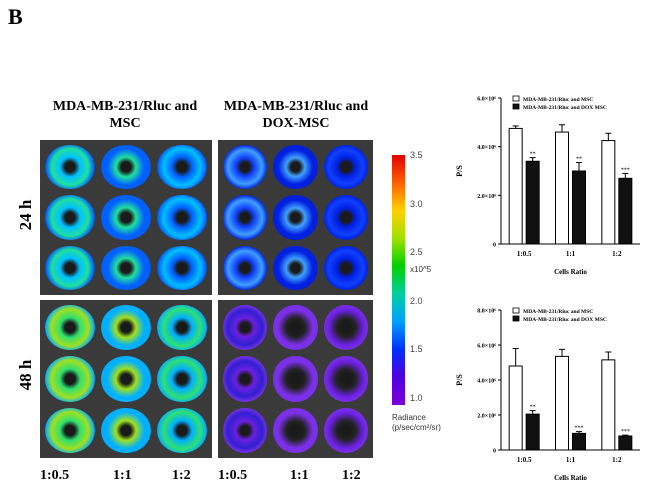 The image size is (649, 492). Describe the element at coordinates (416, 427) in the screenshot. I see `colorbar-label-units: (p/sec/cm²/sr)` at that location.